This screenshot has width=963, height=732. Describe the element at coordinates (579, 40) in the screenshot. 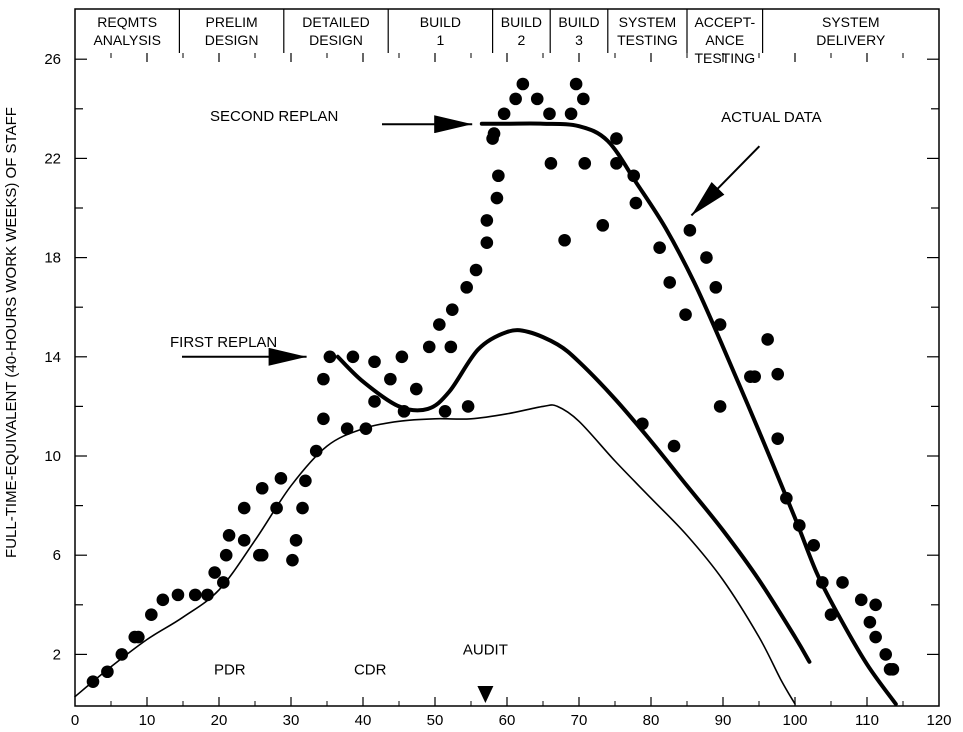

I see `phase-label: 3` at that location.